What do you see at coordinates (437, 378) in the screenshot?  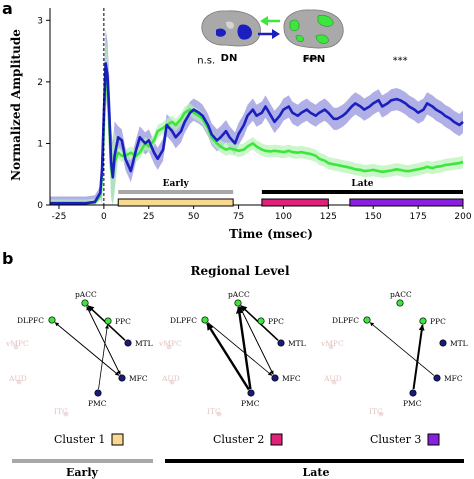 I see `node-mfc` at bounding box center [437, 378].